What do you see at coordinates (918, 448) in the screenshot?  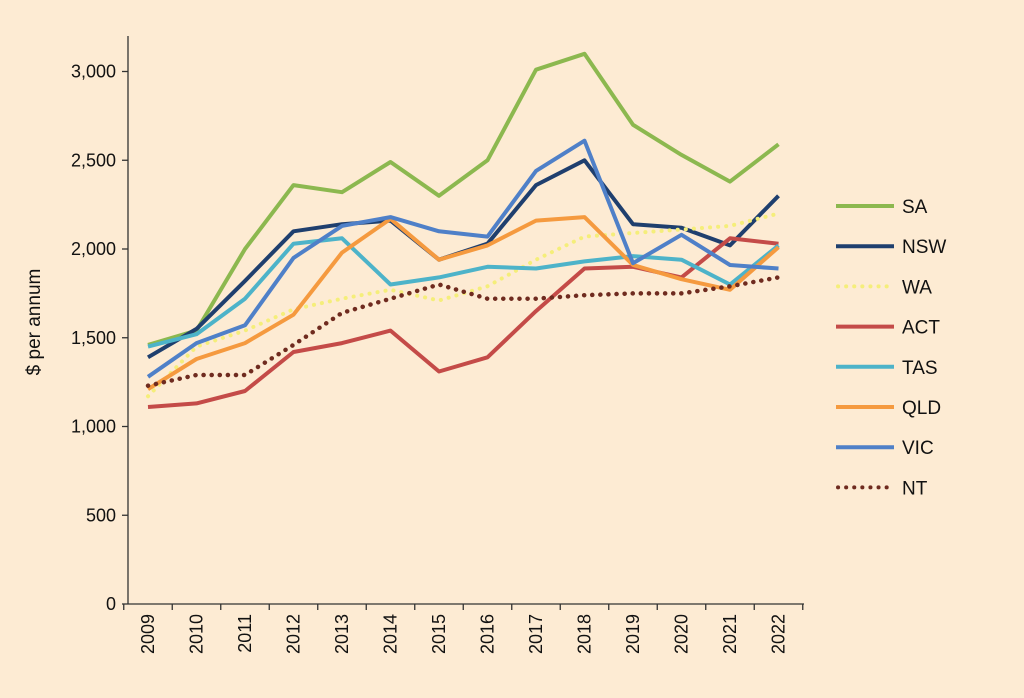 I see `legend-label-vic: VIC` at bounding box center [918, 448].